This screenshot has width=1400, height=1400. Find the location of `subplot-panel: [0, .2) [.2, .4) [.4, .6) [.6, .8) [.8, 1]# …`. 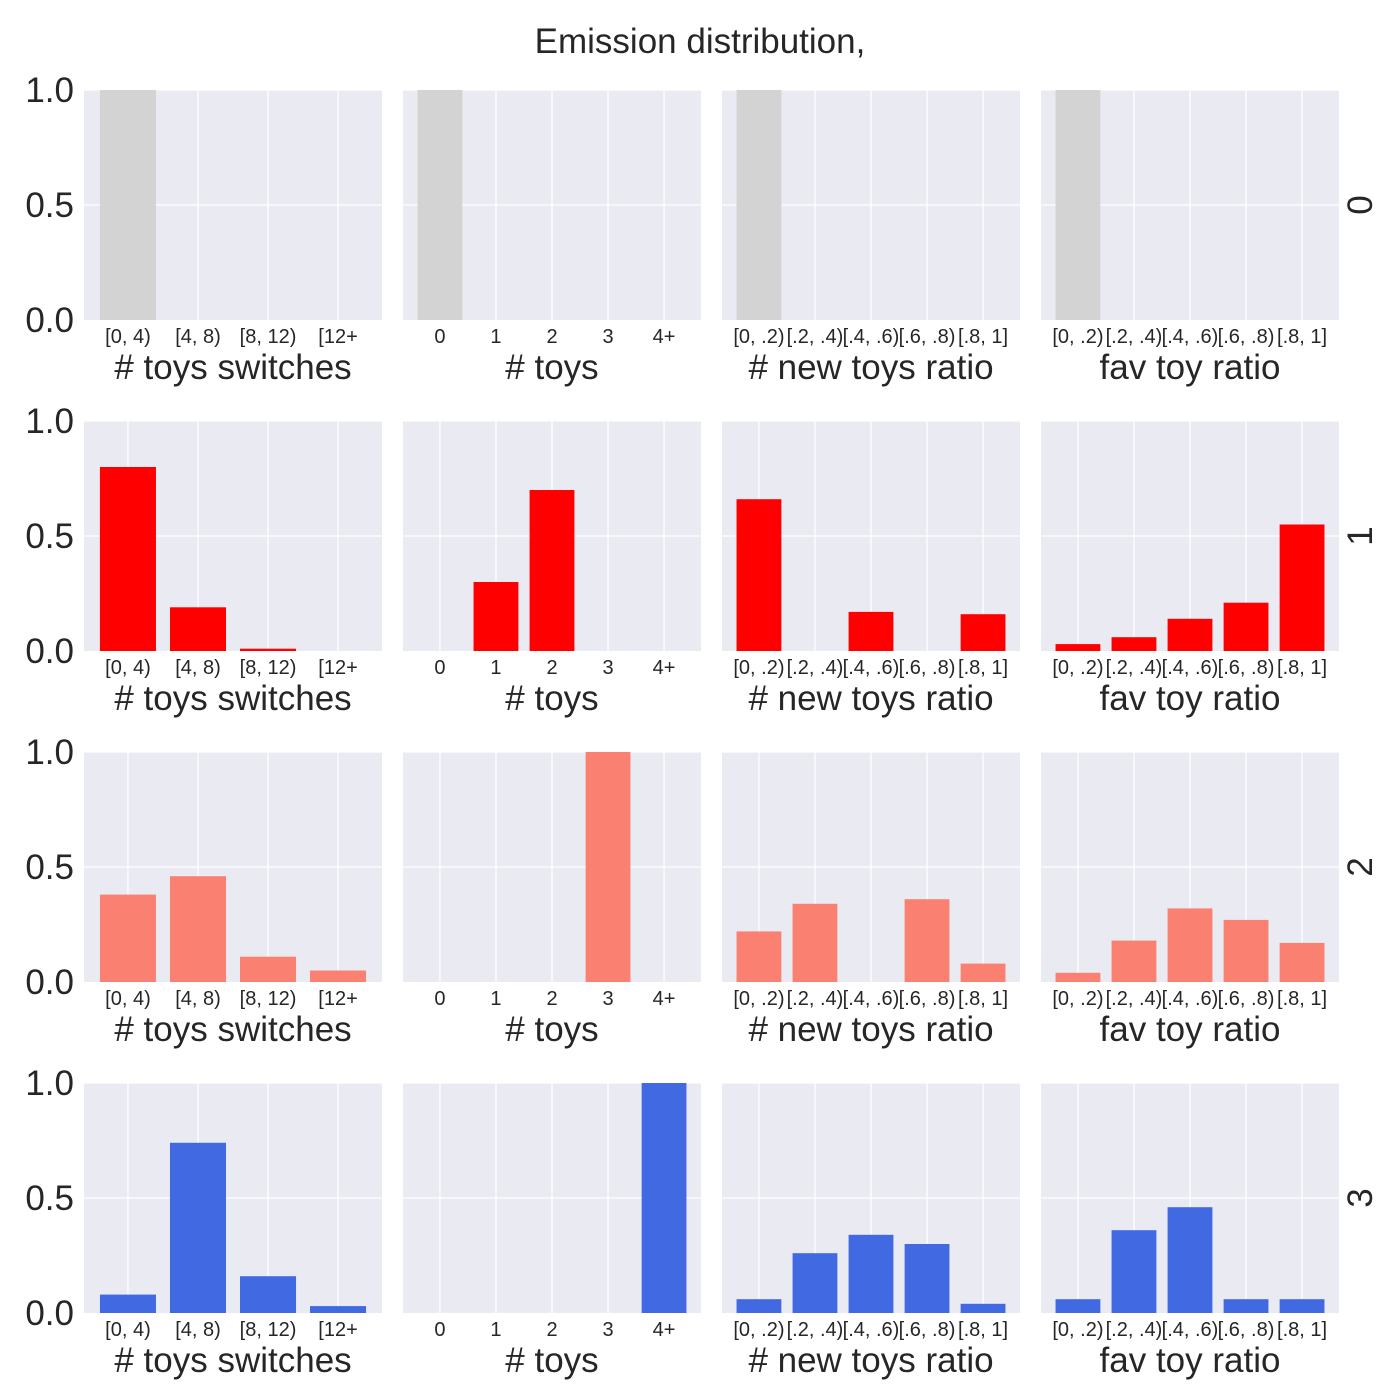

subplot-panel: [0, .2) [.2, .4) [.4, .6) [.6, .8) [.8, 1]# … is located at coordinates (871, 1231).